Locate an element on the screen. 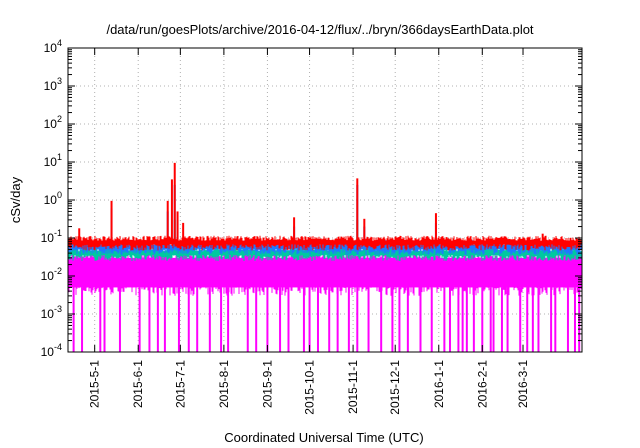 This screenshot has height=448, width=640. y-tick-label: 10⁻¹ is located at coordinates (51, 236).